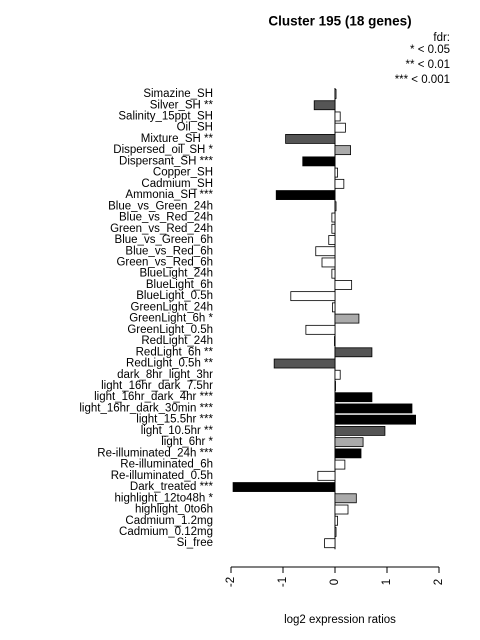 The image size is (480, 640). I want to click on y-tick-label: Blue_vs_Red_24h, so click(166, 218).